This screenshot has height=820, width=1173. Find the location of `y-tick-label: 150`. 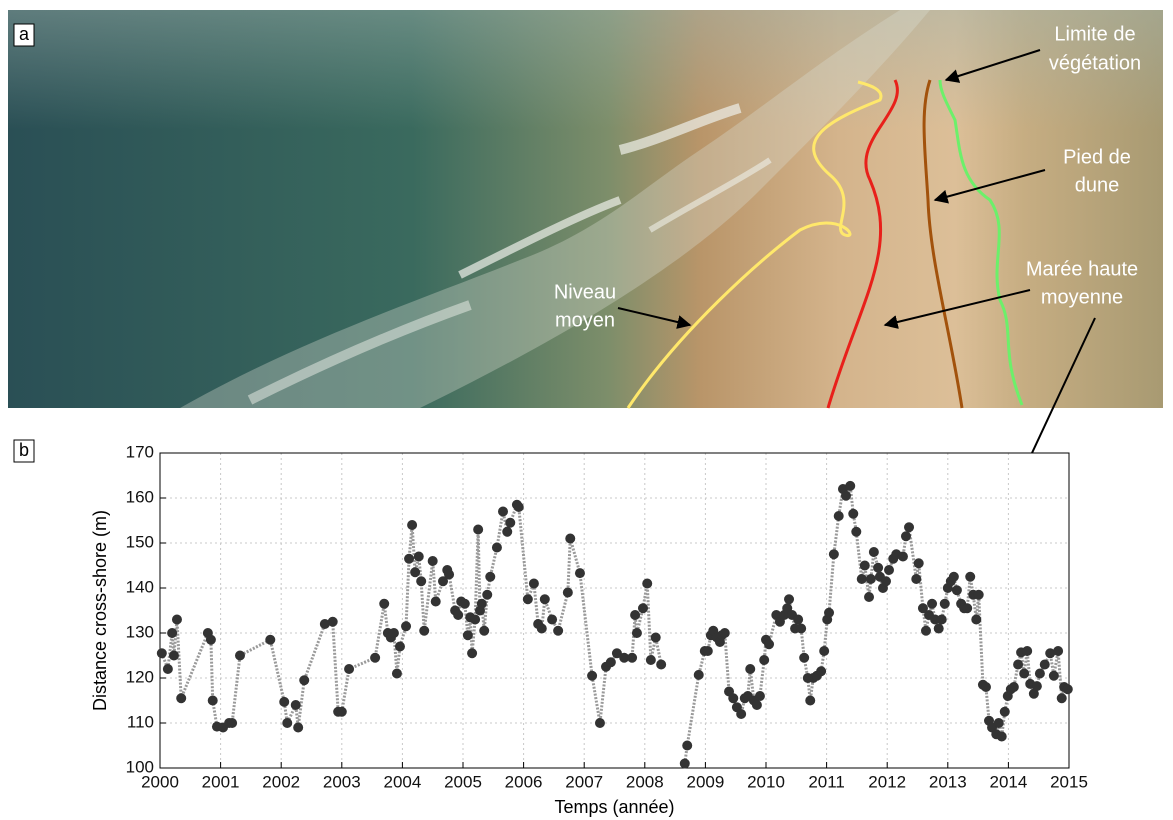

y-tick-label: 150 is located at coordinates (140, 541).